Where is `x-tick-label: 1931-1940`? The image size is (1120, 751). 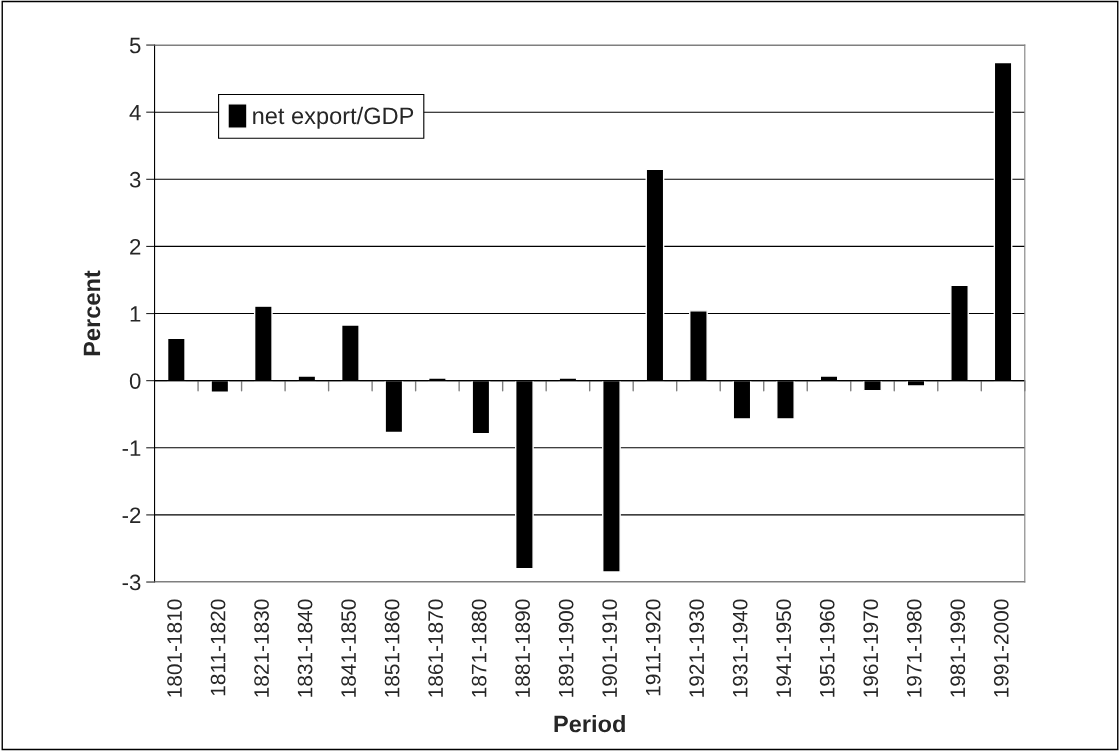
x-tick-label: 1931-1940 is located at coordinates (740, 648).